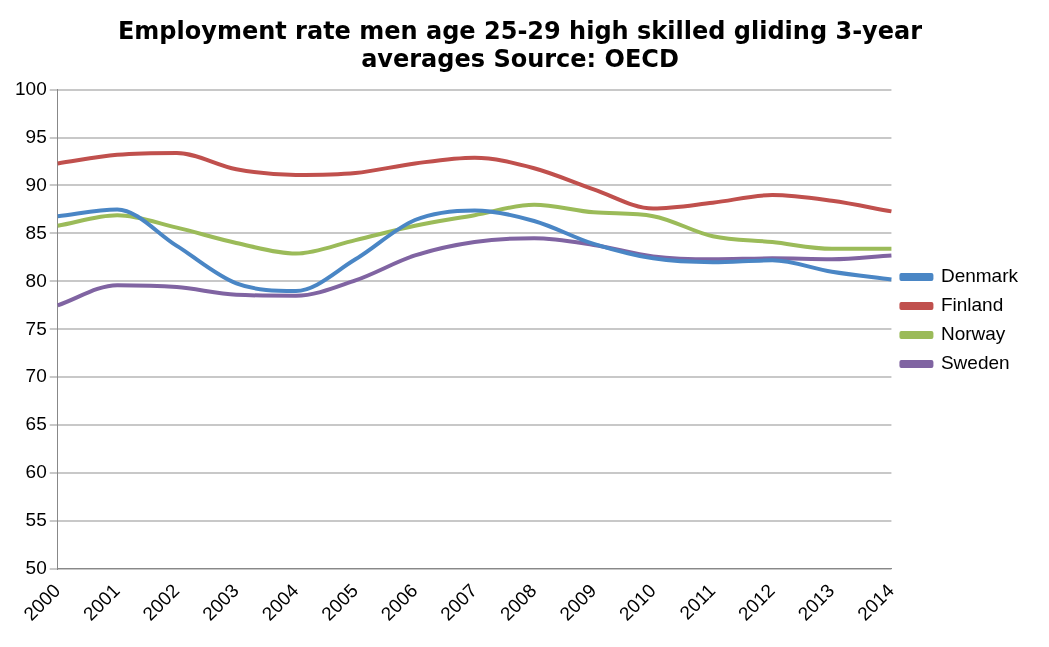 Image resolution: width=1049 pixels, height=647 pixels. What do you see at coordinates (520, 45) in the screenshot?
I see `chart-title: Employment rate men age 25-29 high skilled gliding 3-year averages Source: OECD` at bounding box center [520, 45].